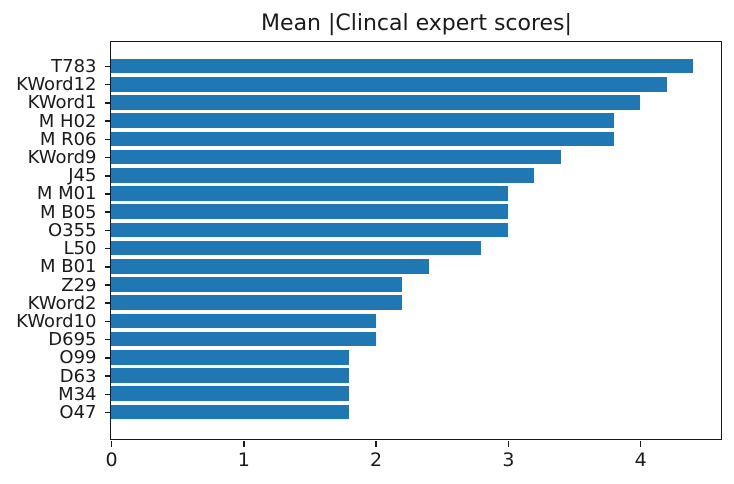 The height and width of the screenshot is (484, 734). What do you see at coordinates (416, 23) in the screenshot?
I see `chart-title: Mean |Clincal expert scores|` at bounding box center [416, 23].